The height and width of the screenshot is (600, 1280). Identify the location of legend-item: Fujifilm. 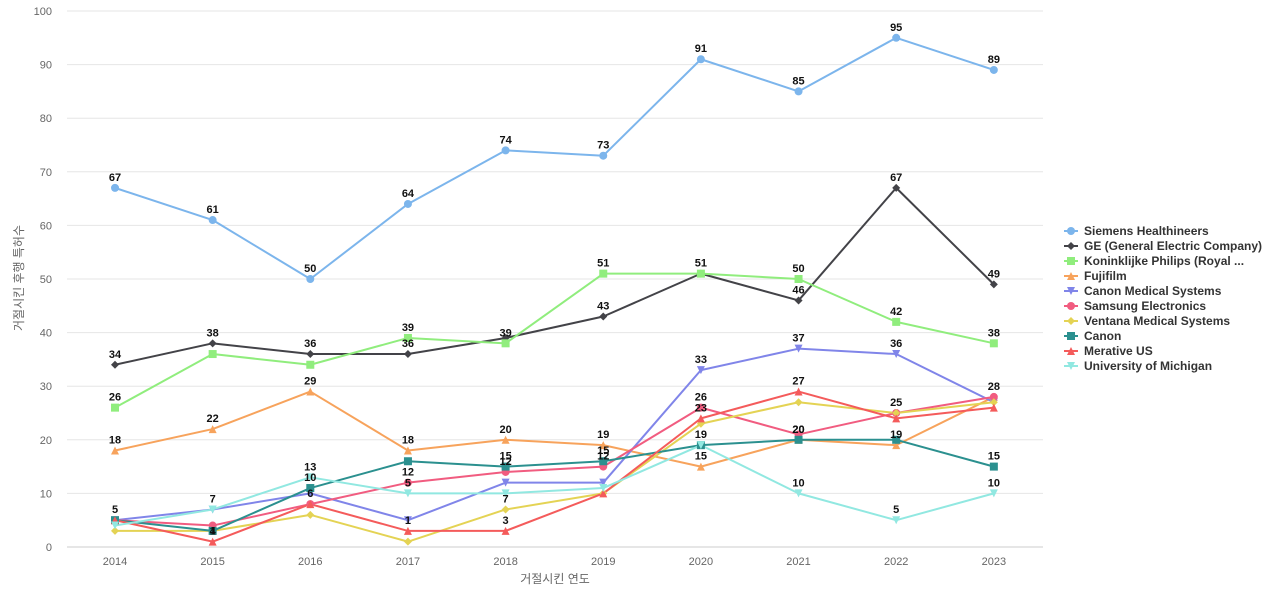
(1095, 276).